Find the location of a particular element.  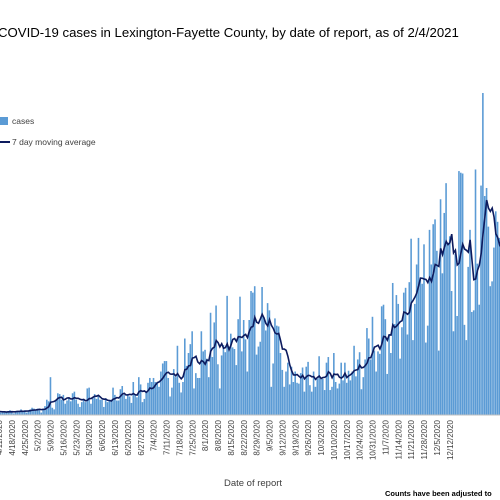

x-tick-label: 7/4/2020 is located at coordinates (154, 435).